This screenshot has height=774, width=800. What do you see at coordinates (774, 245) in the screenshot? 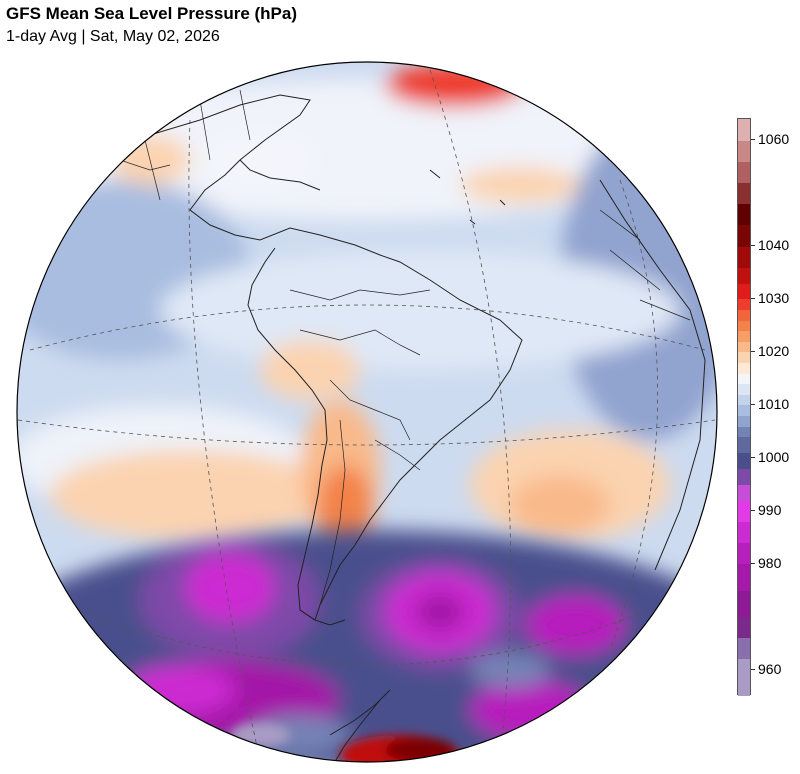
I see `colorbar-label-1040: 1040` at bounding box center [774, 245].